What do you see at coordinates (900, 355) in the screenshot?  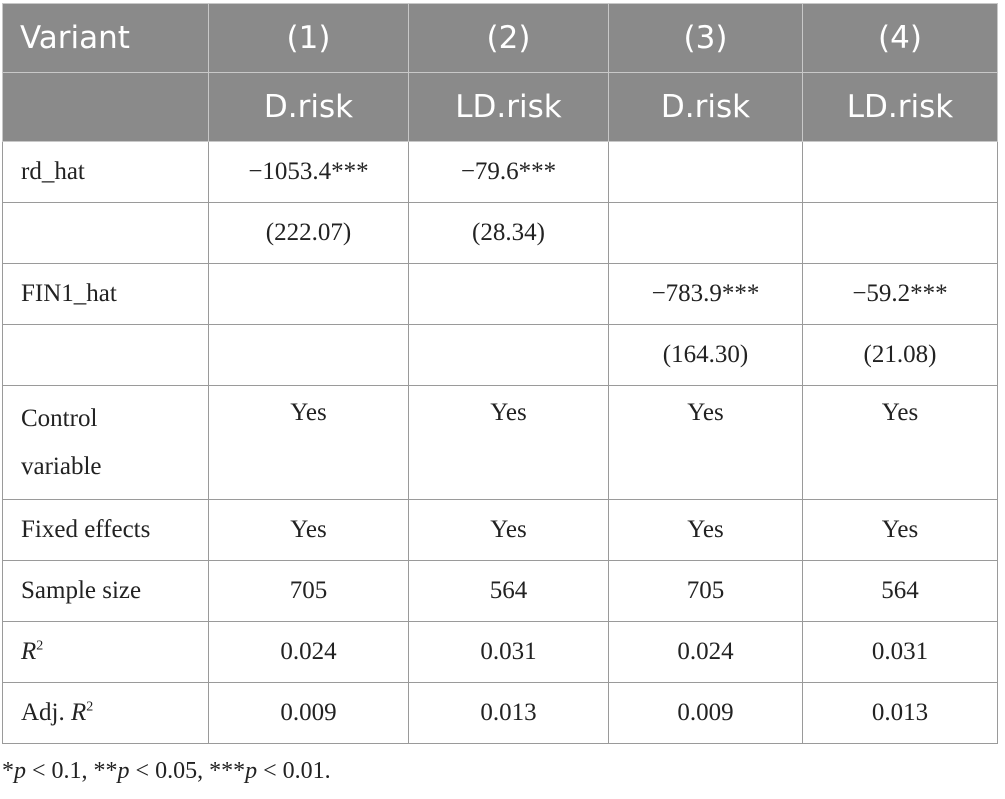 I see `cell-value: (21.08)` at bounding box center [900, 355].